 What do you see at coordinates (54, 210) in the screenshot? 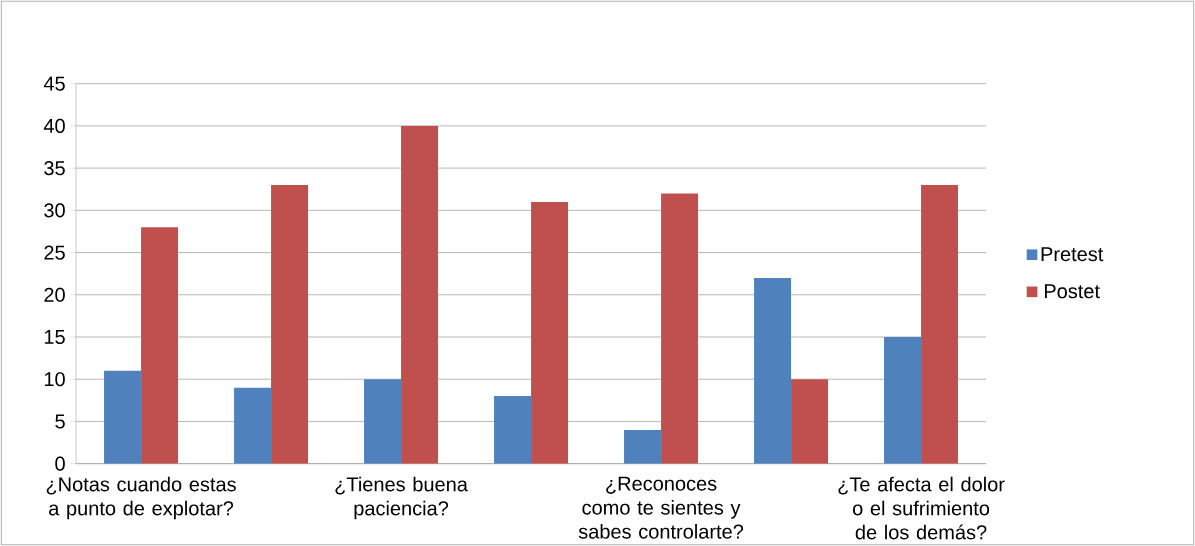
I see `y-tick-label: 30` at bounding box center [54, 210].